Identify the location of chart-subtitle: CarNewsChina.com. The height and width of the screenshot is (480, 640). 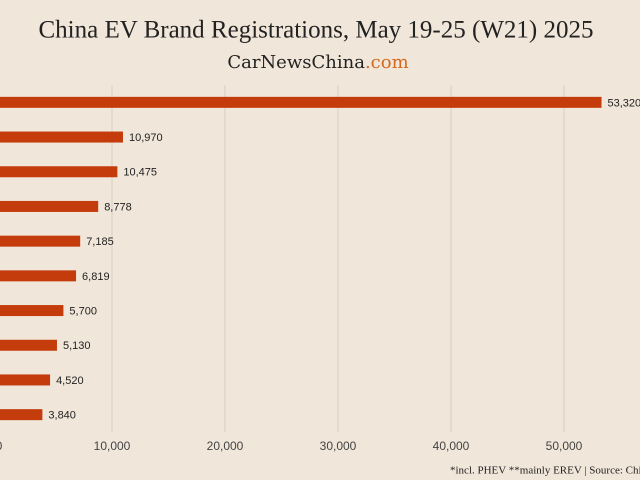
(317, 62).